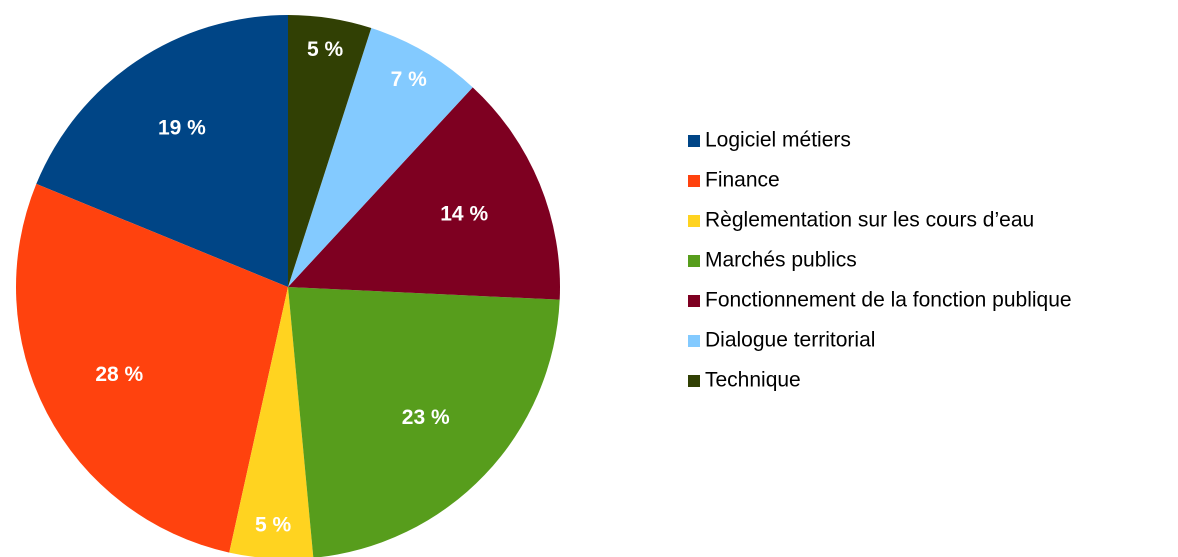  I want to click on legend-label: Règlementation sur les cours d’eau, so click(869, 220).